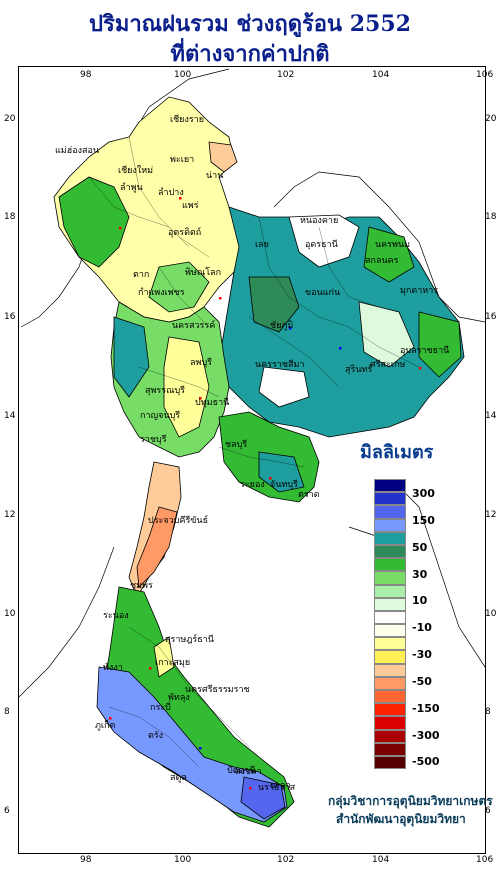 Image resolution: width=500 pixels, height=871 pixels. Describe the element at coordinates (488, 811) in the screenshot. I see `right-lat-label-7: 6` at that location.